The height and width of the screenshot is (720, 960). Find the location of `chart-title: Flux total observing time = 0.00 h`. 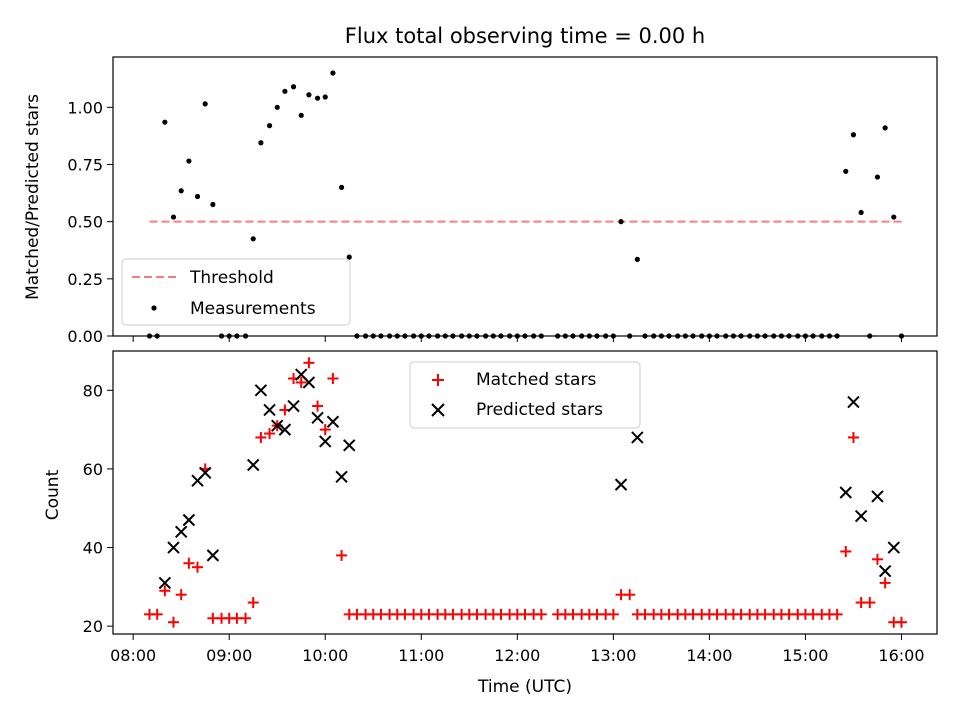

chart-title: Flux total observing time = 0.00 h is located at coordinates (525, 36).